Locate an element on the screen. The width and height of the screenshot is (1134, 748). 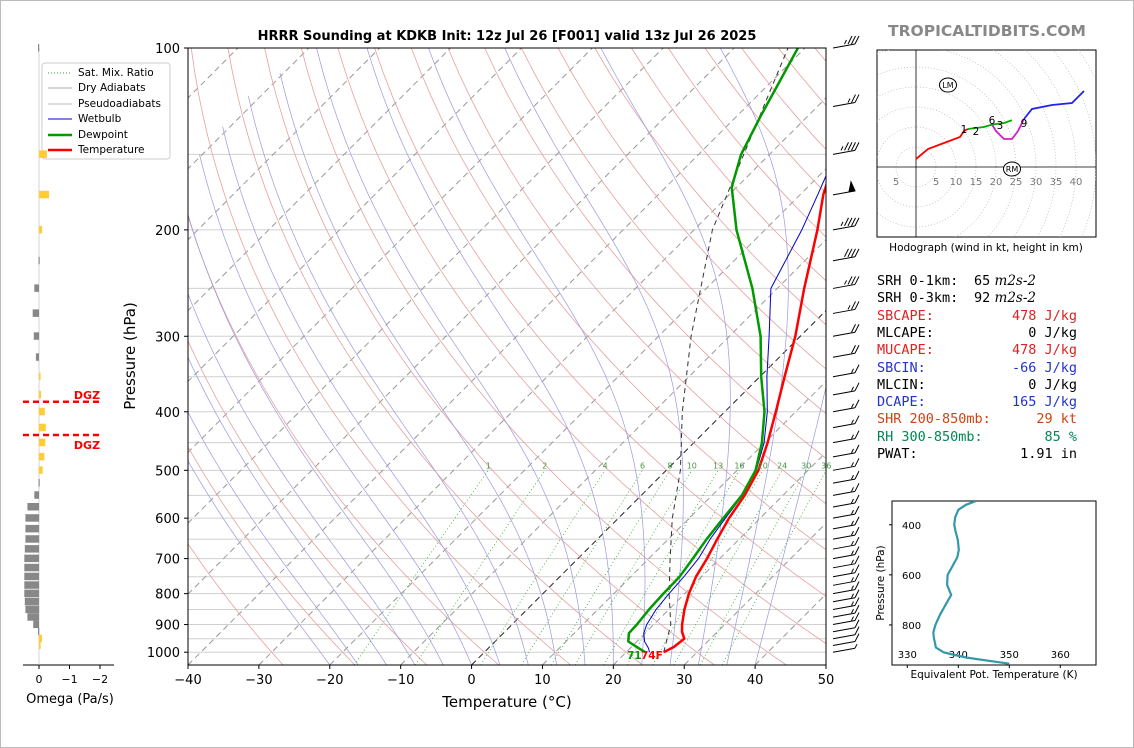
x-tick-label: −40 is located at coordinates (187, 680).